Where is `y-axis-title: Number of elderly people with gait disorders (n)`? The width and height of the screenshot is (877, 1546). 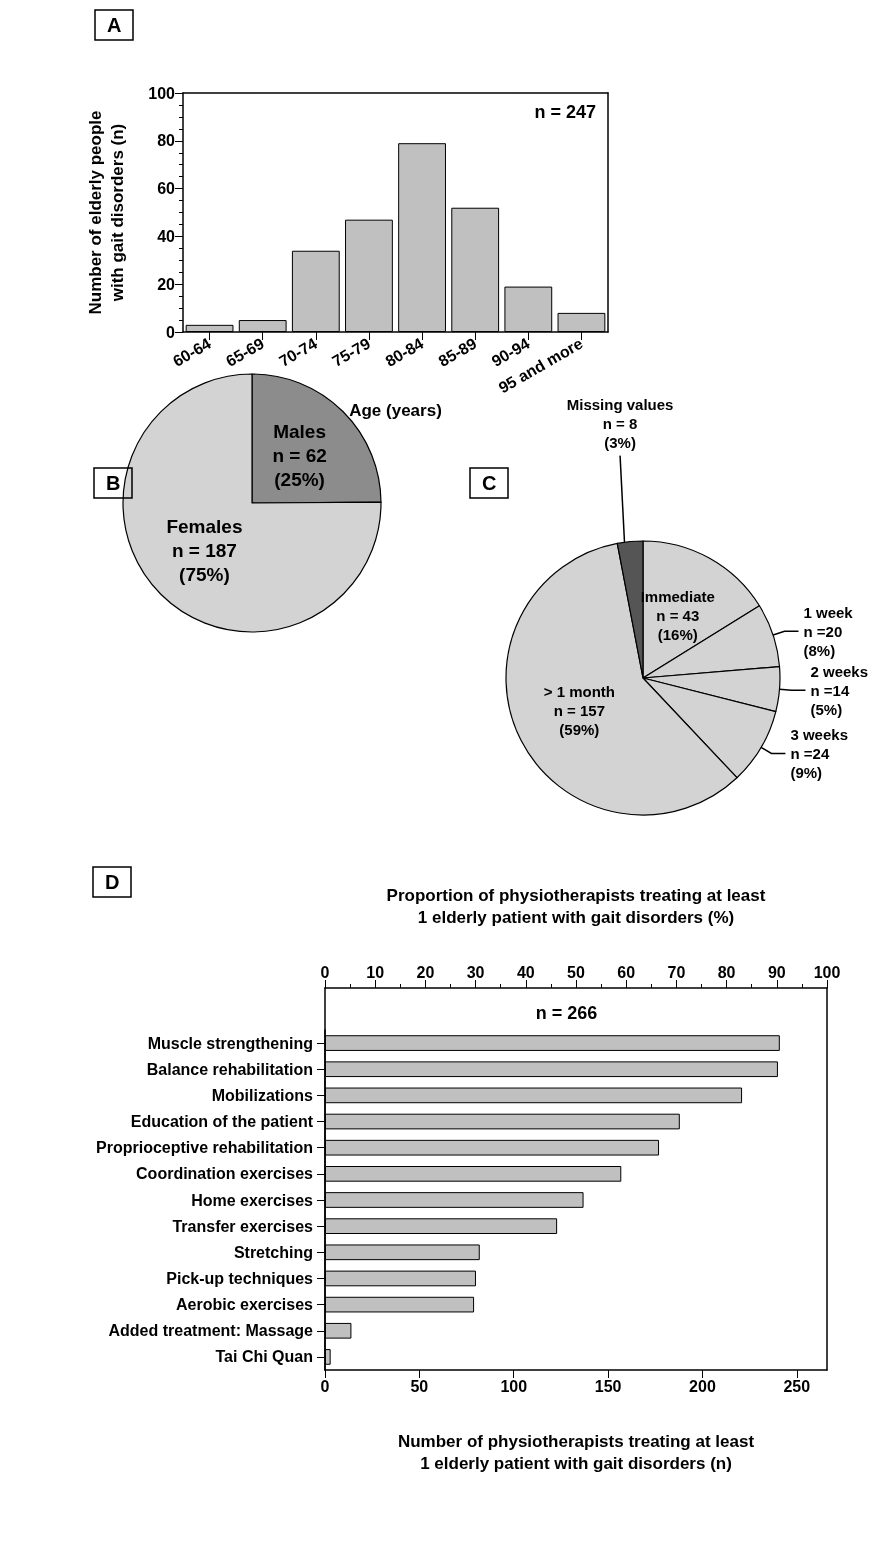
y-axis-title: Number of elderly people with gait disorders (n) is located at coordinates (106, 212).